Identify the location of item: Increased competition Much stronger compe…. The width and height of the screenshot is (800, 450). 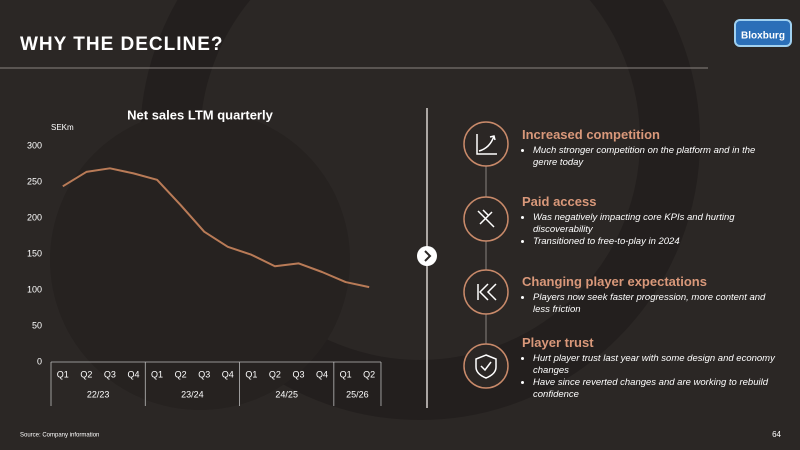
(652, 148).